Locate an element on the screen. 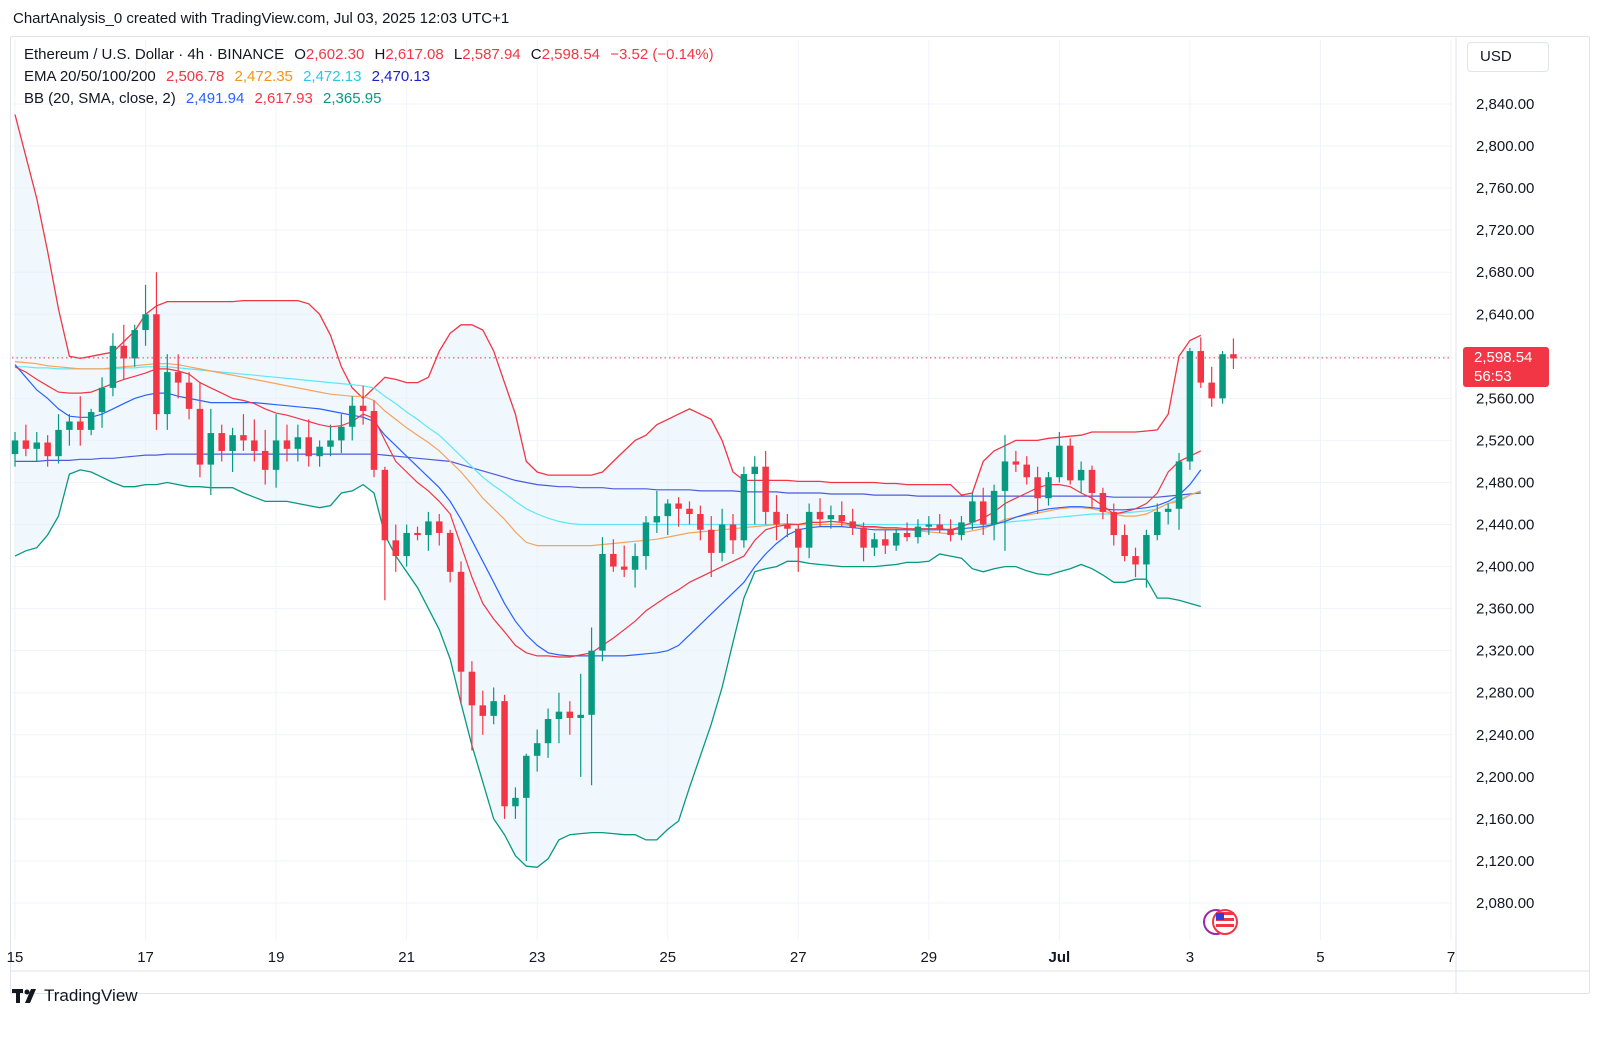 This screenshot has height=1038, width=1600. price-tick-label: 2,480.00 is located at coordinates (1505, 482).